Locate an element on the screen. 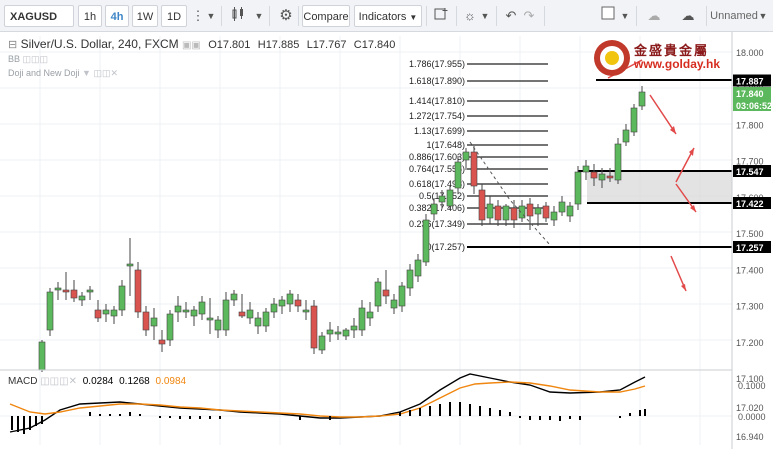 This screenshot has width=773, height=449. candles-style-icon is located at coordinates (238, 17).